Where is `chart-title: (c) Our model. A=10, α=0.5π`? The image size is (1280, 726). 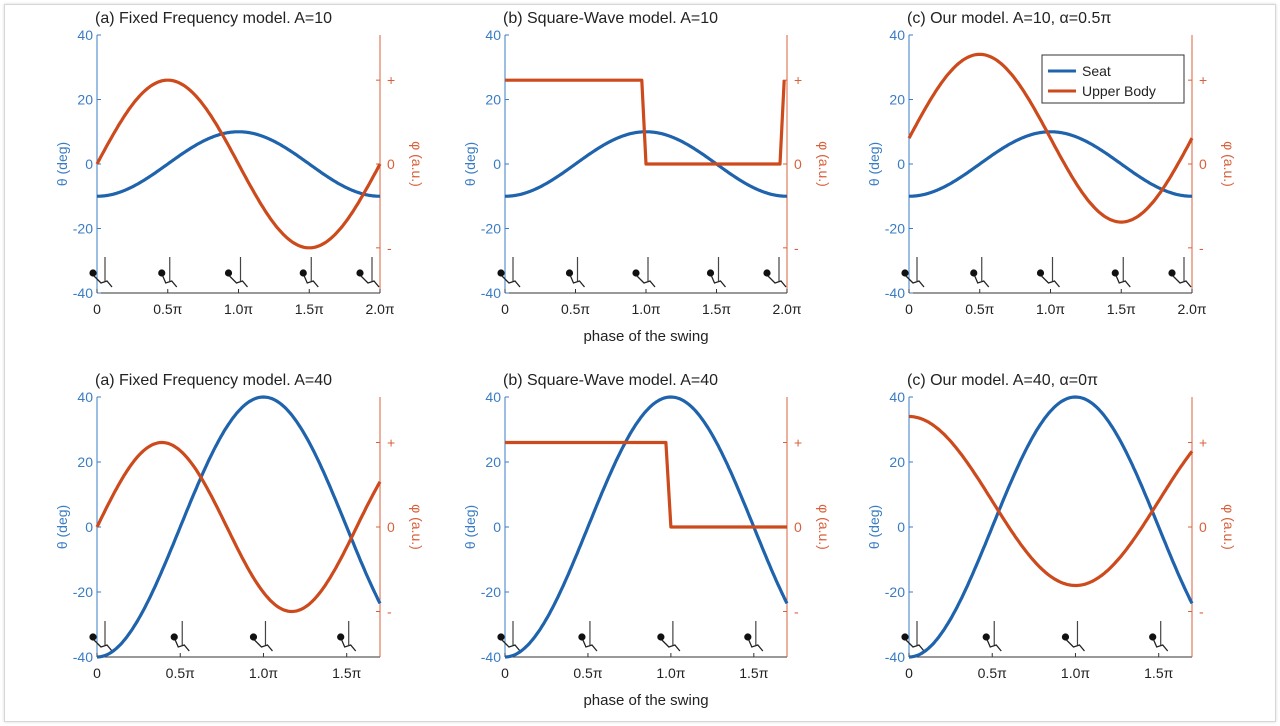
chart-title: (c) Our model. A=10, α=0.5π is located at coordinates (1009, 18).